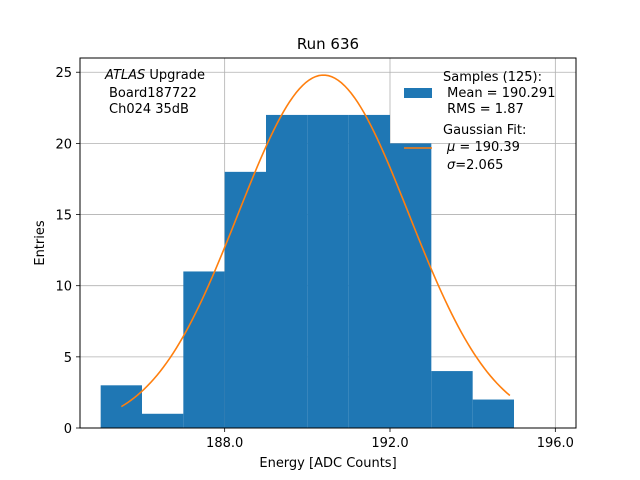  What do you see at coordinates (68, 429) in the screenshot?
I see `y-tick-label: 0` at bounding box center [68, 429].